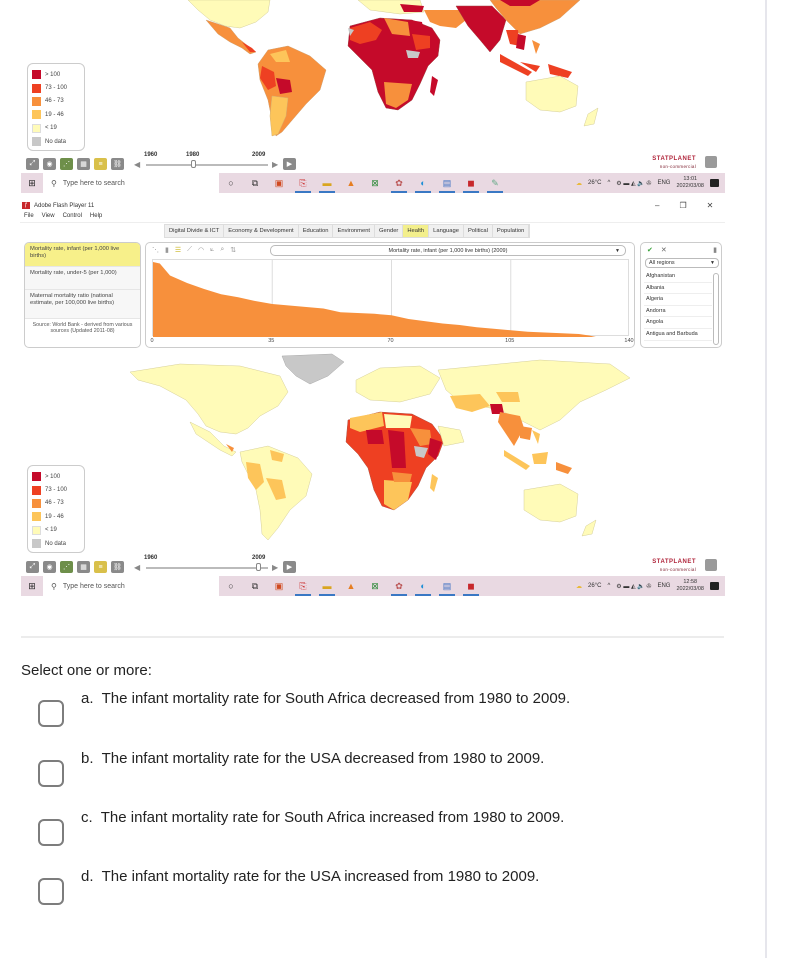  I want to click on country-list-scrollbar, so click(716, 309).